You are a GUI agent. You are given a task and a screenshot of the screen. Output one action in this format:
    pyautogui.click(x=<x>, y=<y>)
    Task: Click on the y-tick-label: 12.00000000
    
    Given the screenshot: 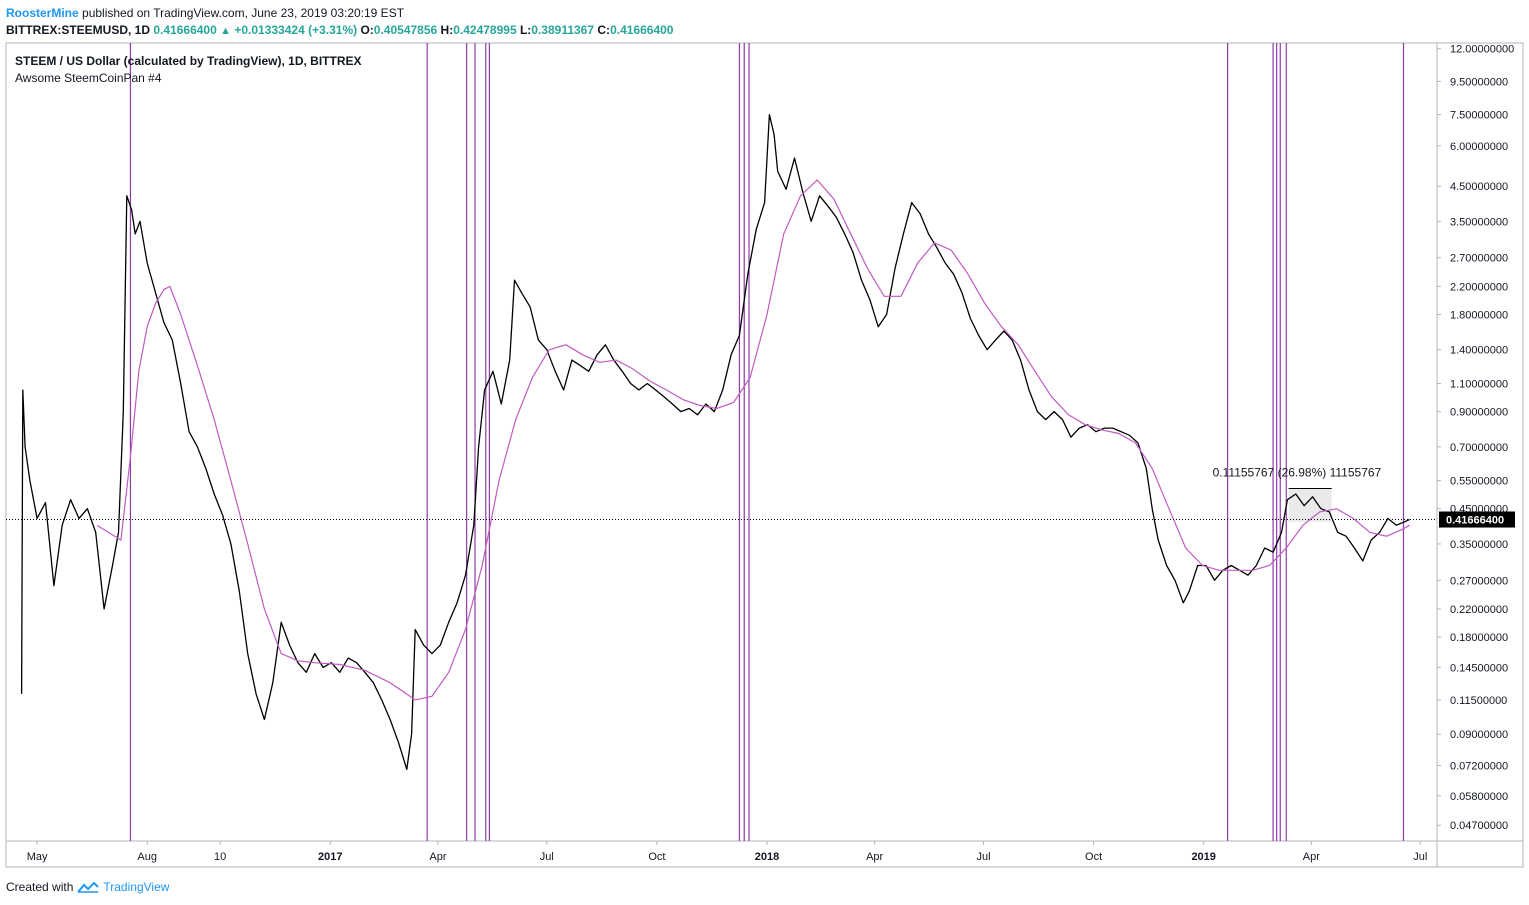 What is the action you would take?
    pyautogui.click(x=1482, y=50)
    